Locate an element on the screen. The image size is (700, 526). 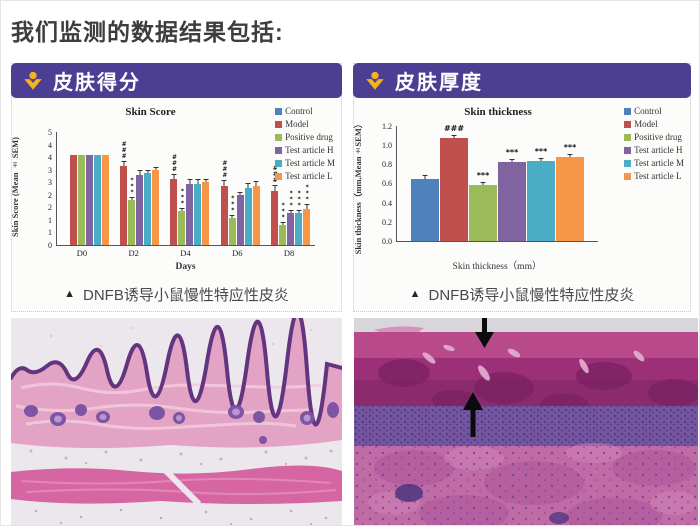
y-tick: 0.4 is located at coordinates (387, 203).